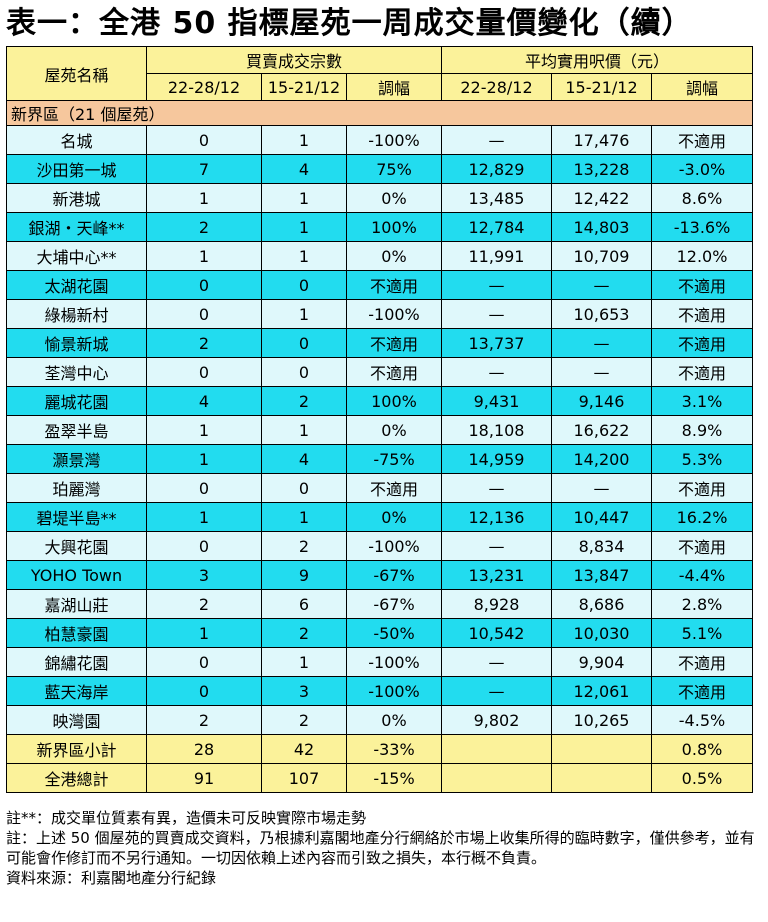 The image size is (768, 922). I want to click on table-row: 映灣園 2 2 0% 9,802 10,265 -4.5%, so click(379, 720).